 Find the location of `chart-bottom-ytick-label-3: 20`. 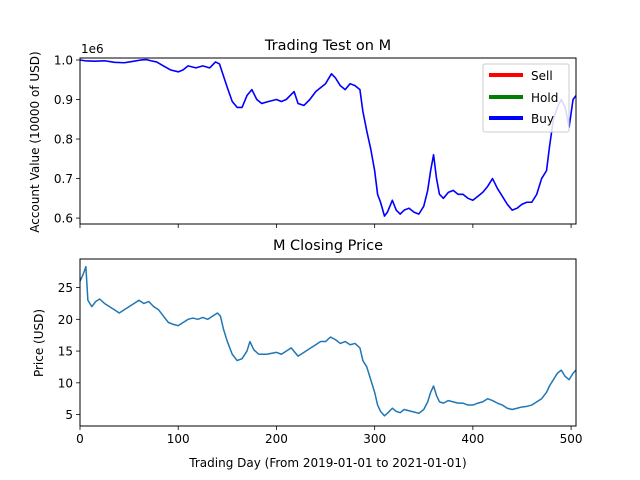

chart-bottom-ytick-label-3: 20 is located at coordinates (65, 320).